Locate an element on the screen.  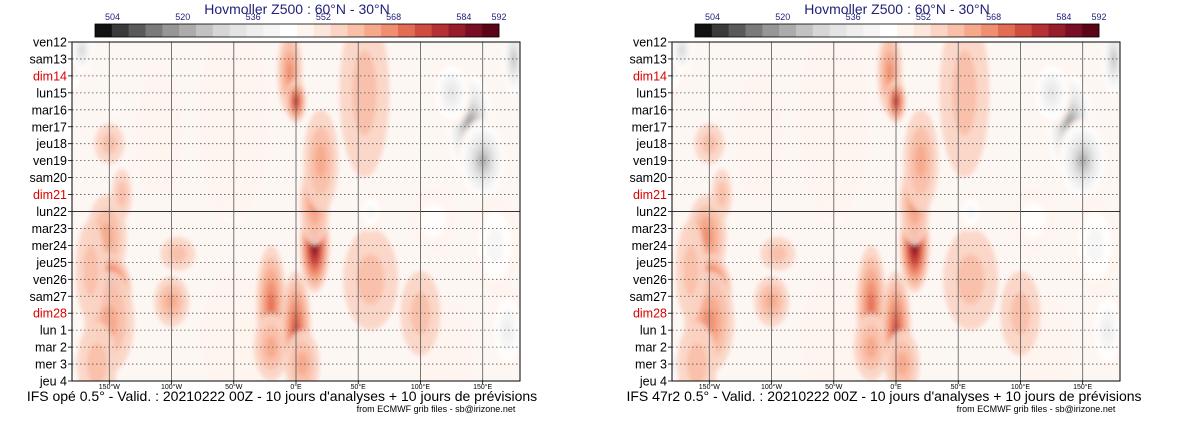
x-tick-label: 0°E is located at coordinates (296, 387).